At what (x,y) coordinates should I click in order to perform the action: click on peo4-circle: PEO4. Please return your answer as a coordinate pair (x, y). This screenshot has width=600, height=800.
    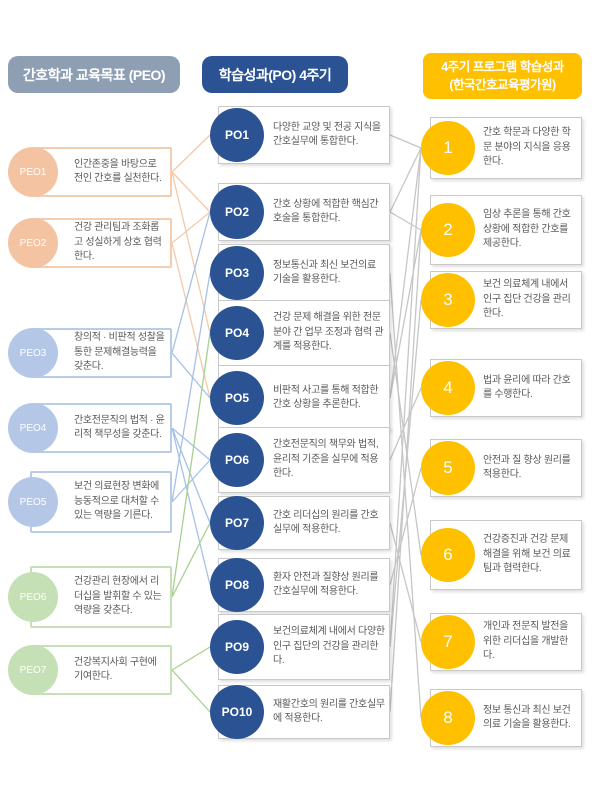
    Looking at the image, I should click on (33, 428).